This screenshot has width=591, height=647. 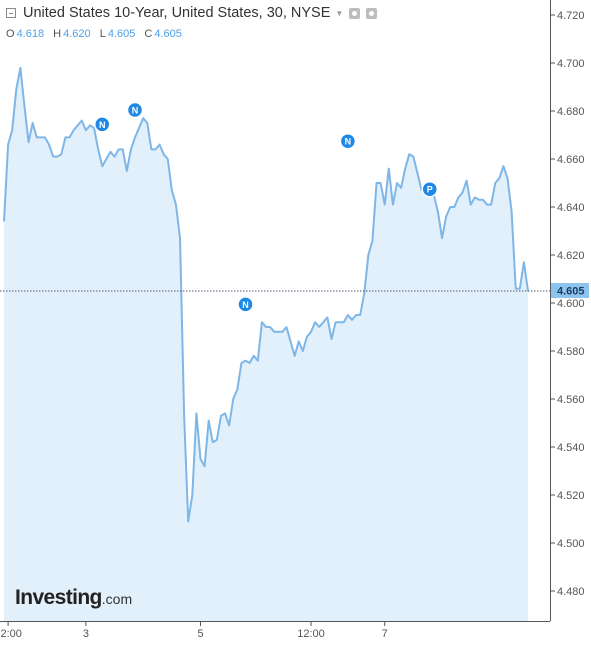 What do you see at coordinates (571, 256) in the screenshot?
I see `y-tick-label: 4.620` at bounding box center [571, 256].